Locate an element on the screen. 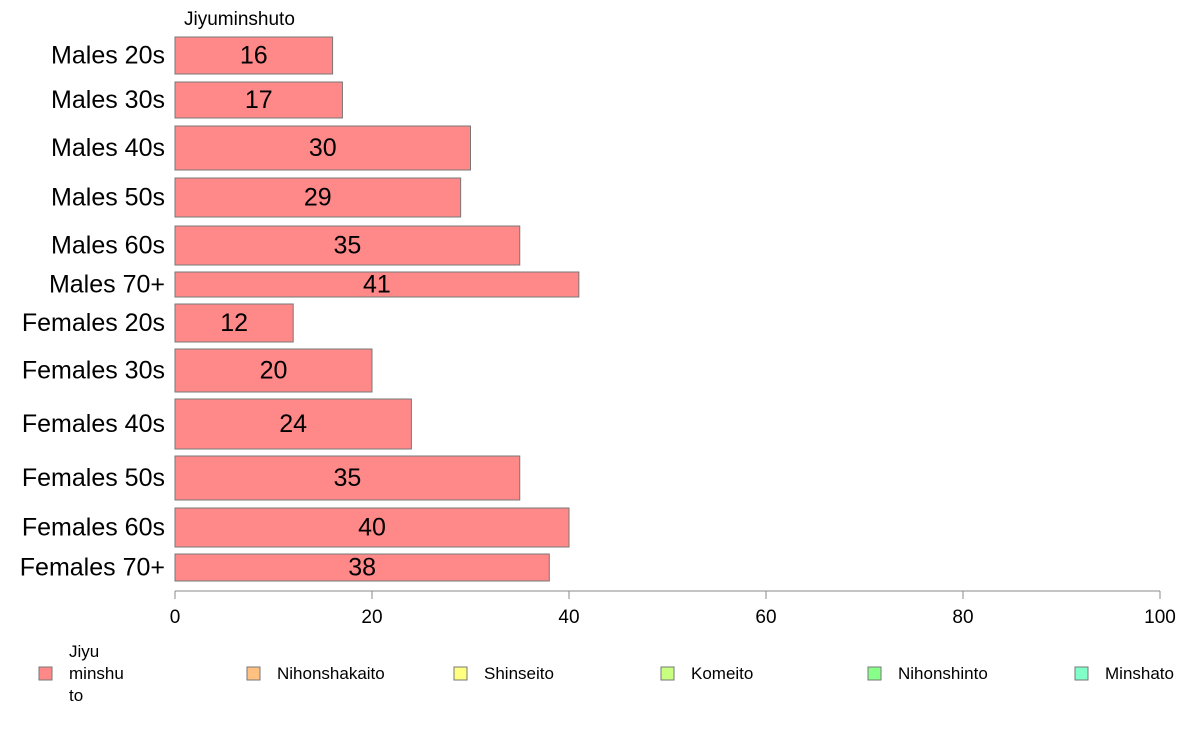  category-label: Females 20s is located at coordinates (93, 323).